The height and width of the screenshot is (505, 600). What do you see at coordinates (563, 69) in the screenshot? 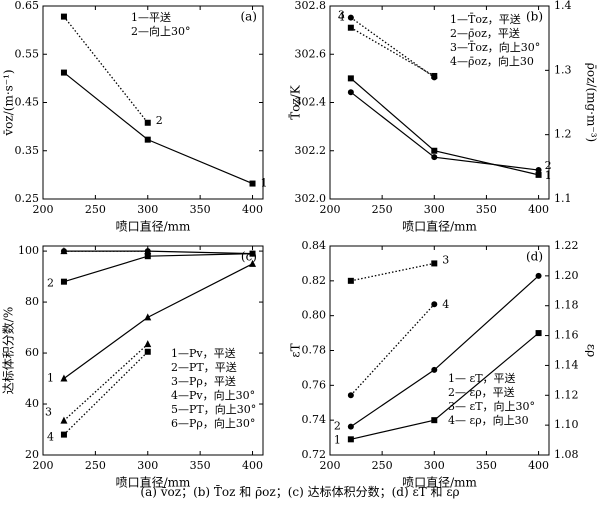
I see `y-right-tick-label: 1.3` at bounding box center [563, 69].